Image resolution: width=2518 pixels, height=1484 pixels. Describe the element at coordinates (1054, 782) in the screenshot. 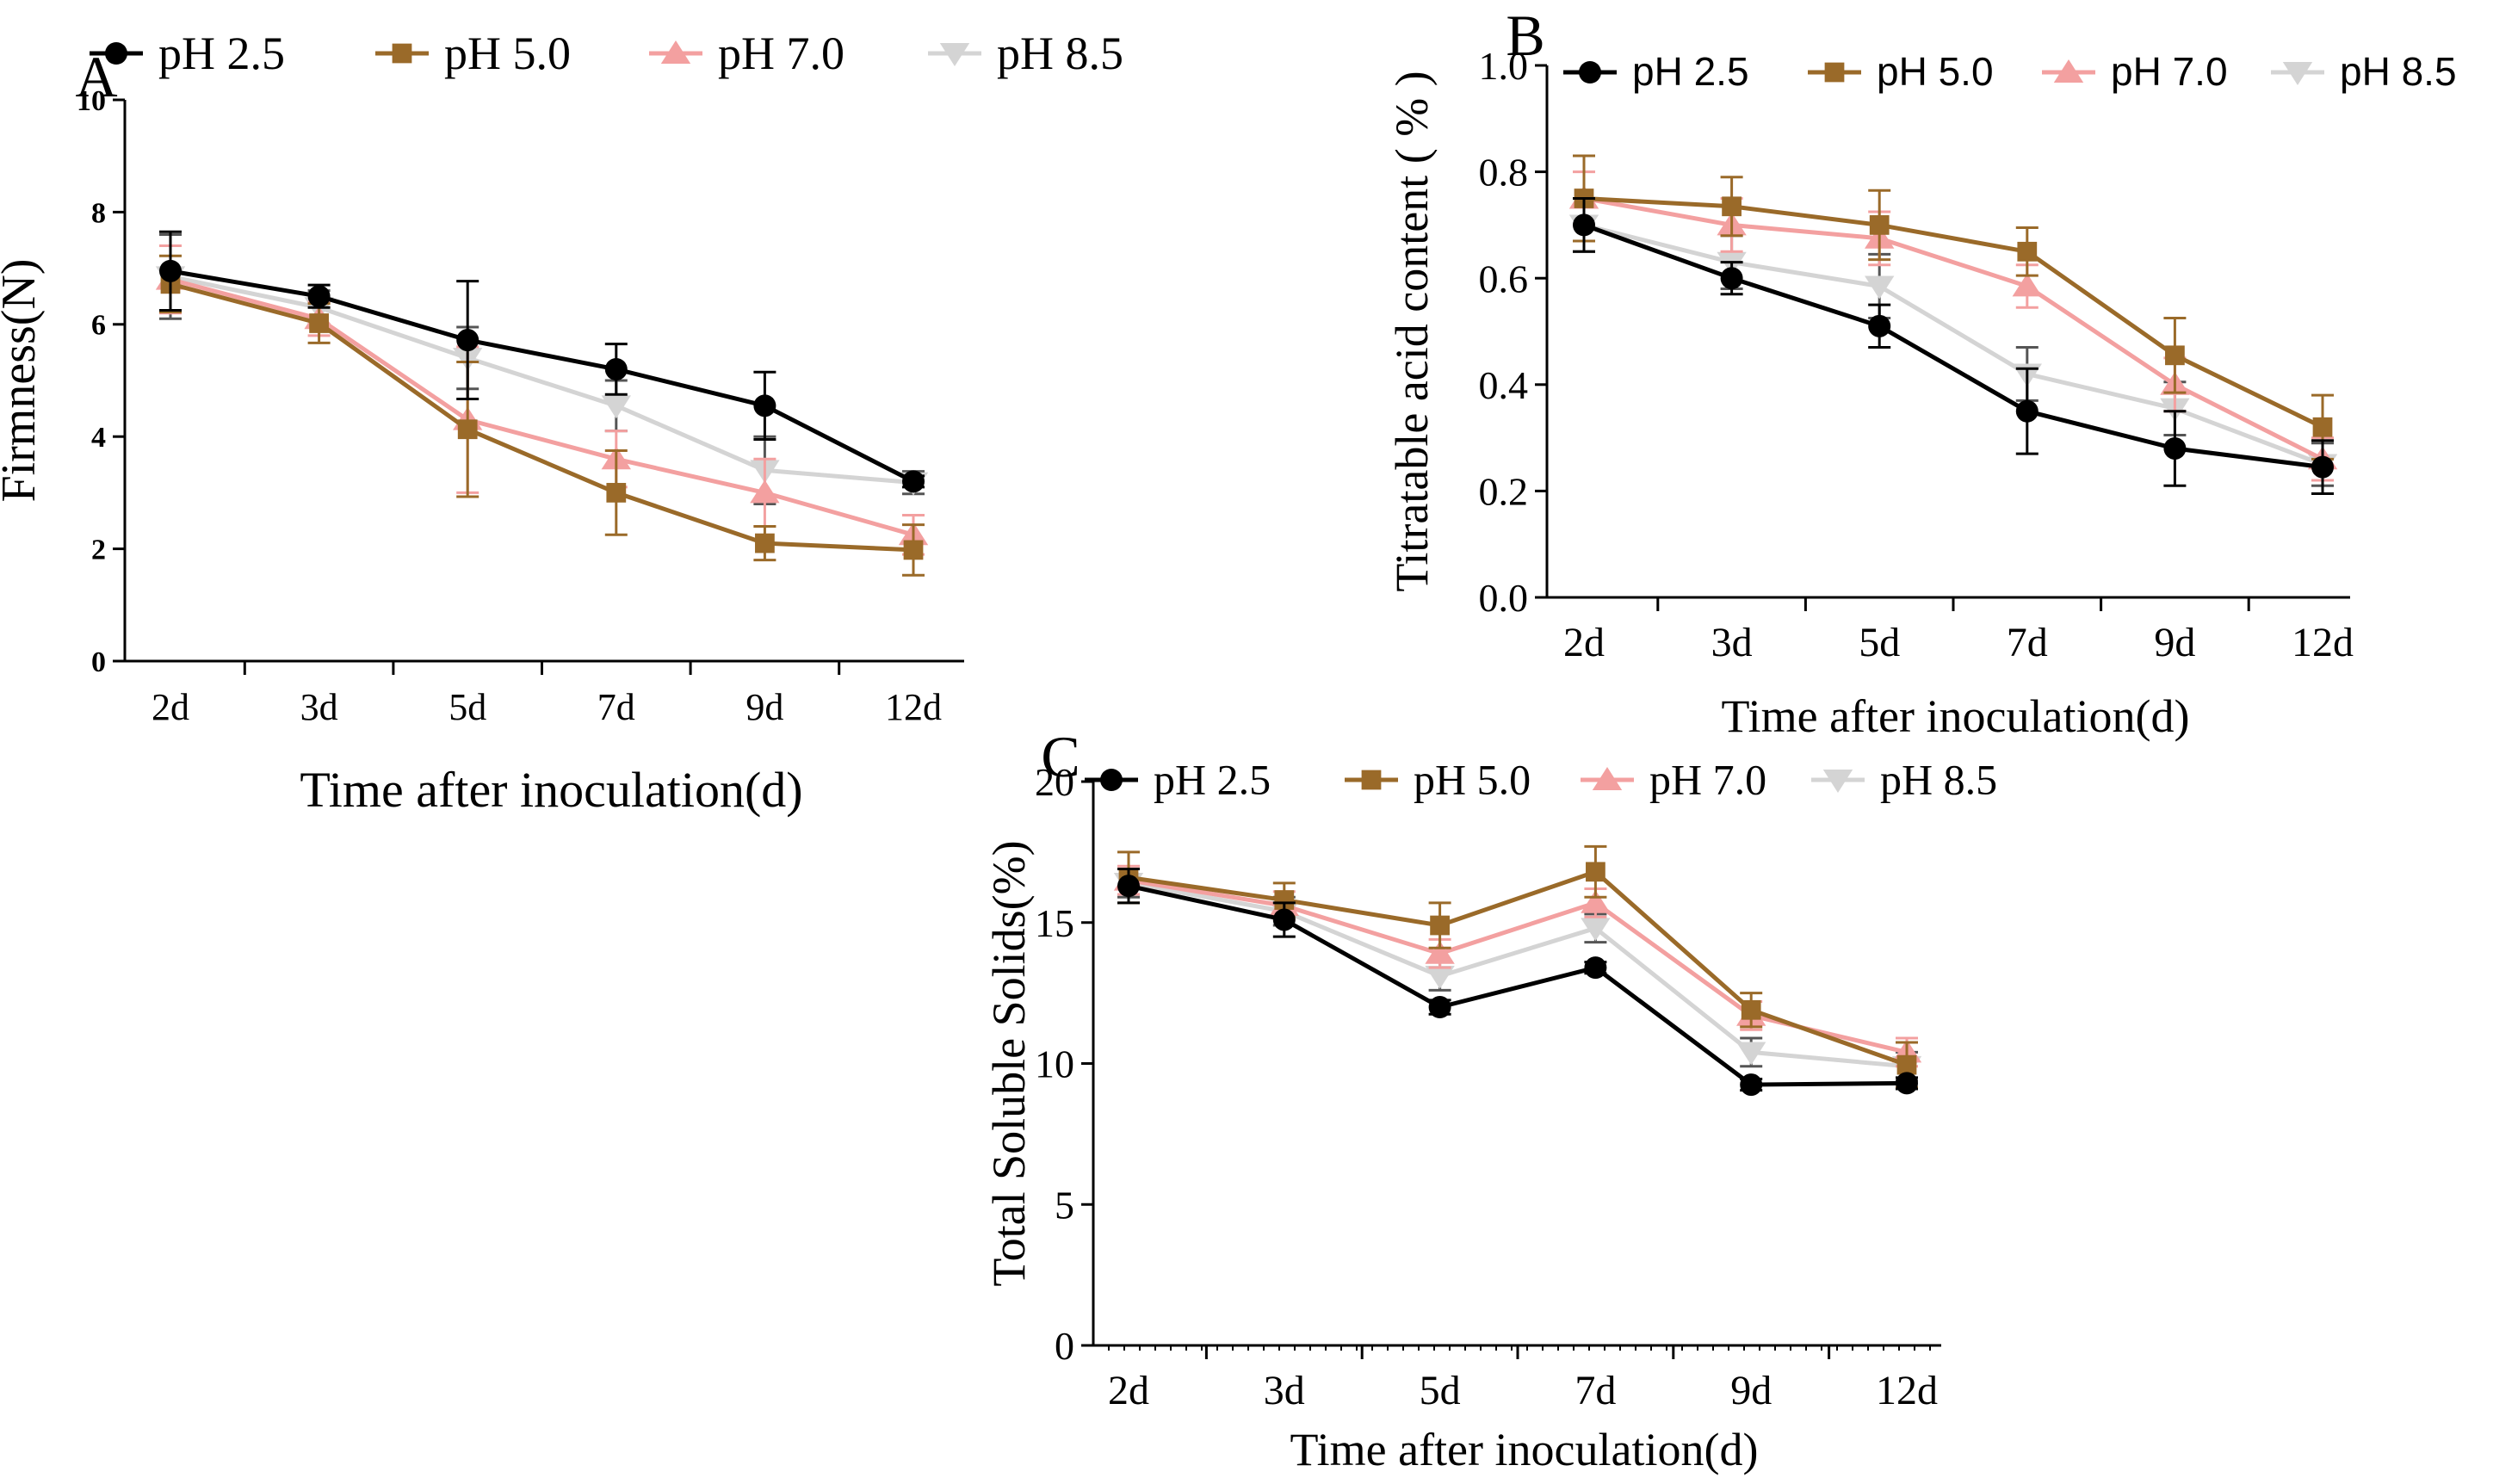

I see `y-tick-label: 20` at that location.